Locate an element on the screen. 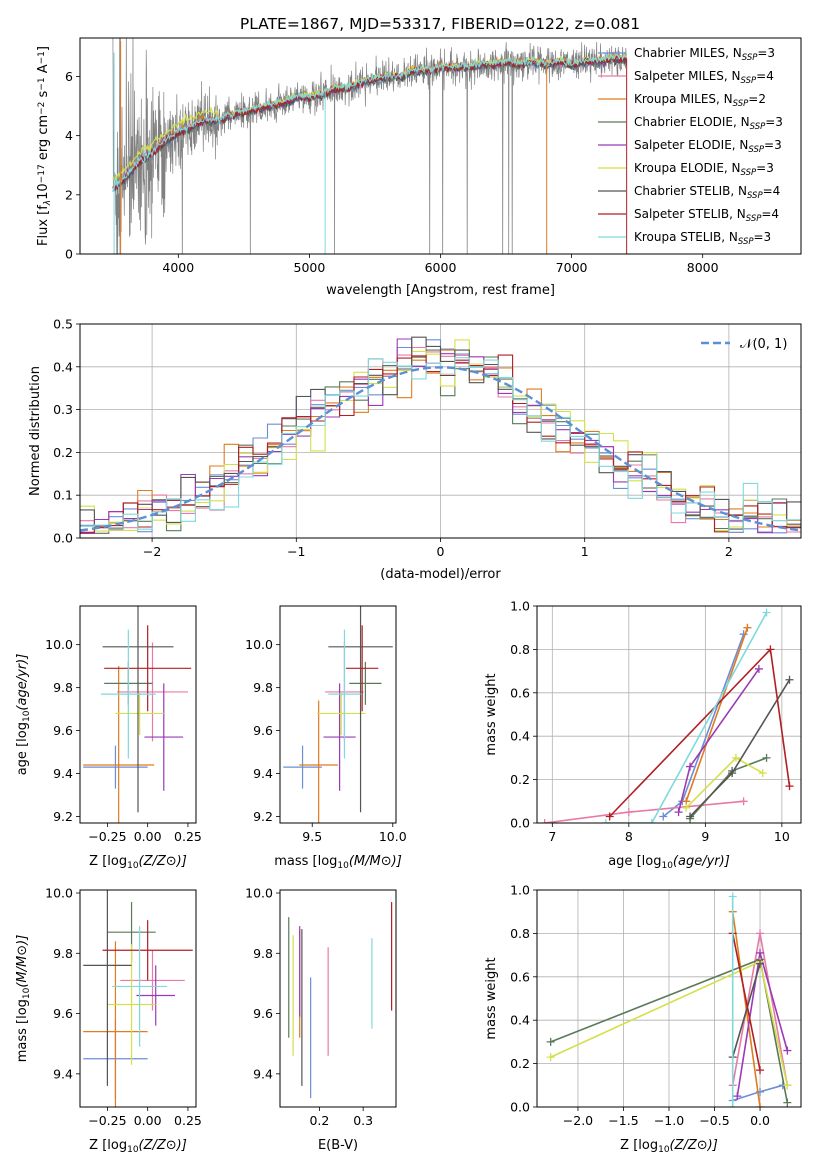 This screenshot has height=1170, width=819. legend-entry-part: Kroupa MILES, N is located at coordinates (683, 99).